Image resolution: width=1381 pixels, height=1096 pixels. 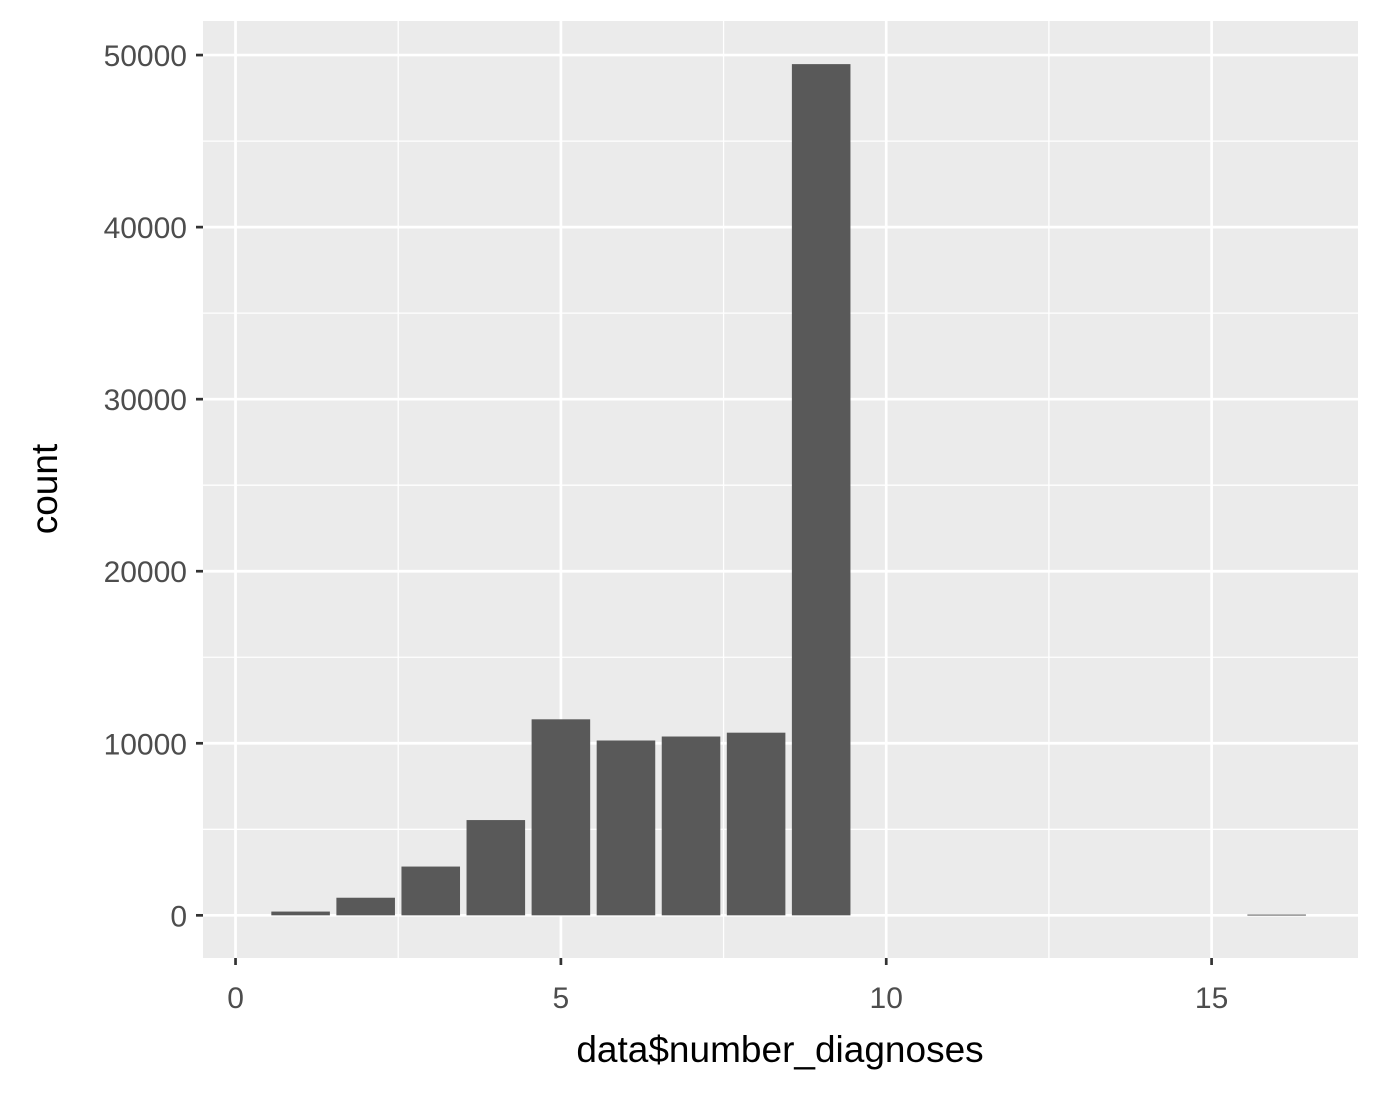 I want to click on x-tick-label: 0, so click(x=235, y=998).